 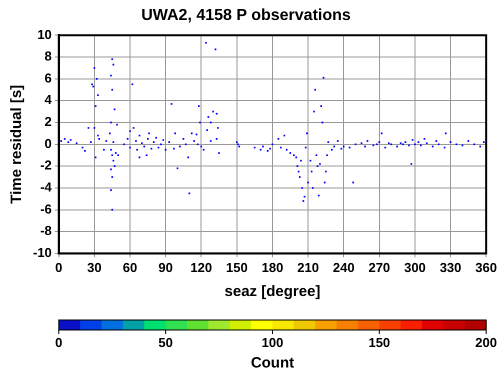 What do you see at coordinates (379, 267) in the screenshot?
I see `x-tick-label: 270` at bounding box center [379, 267].